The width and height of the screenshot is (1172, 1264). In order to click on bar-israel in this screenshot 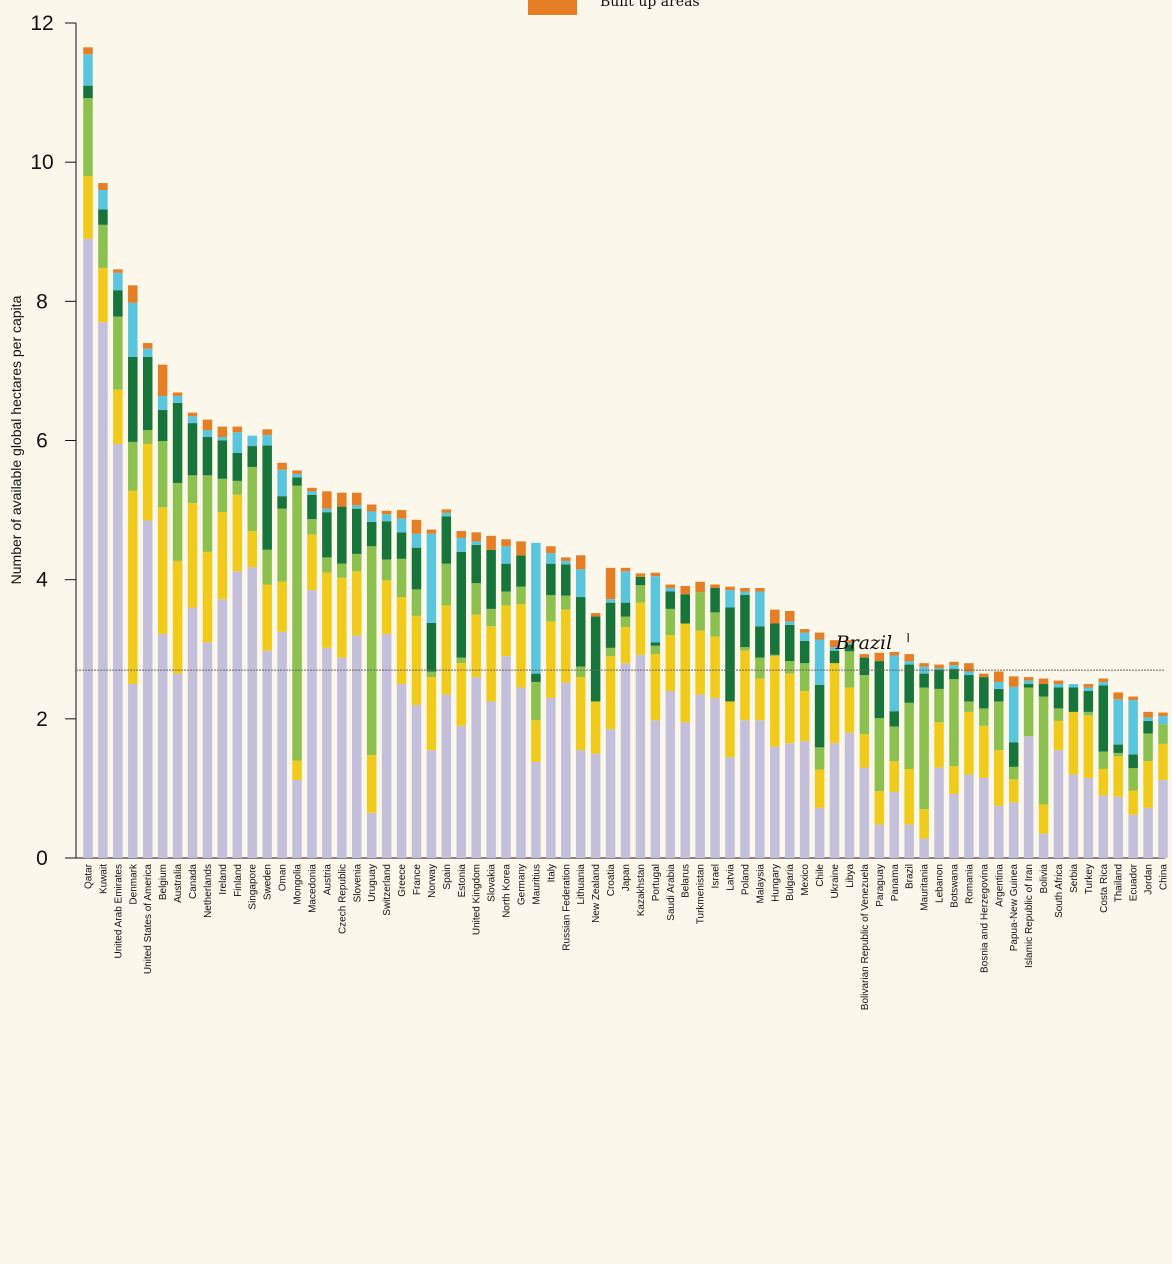, I will do `click(715, 721)`.